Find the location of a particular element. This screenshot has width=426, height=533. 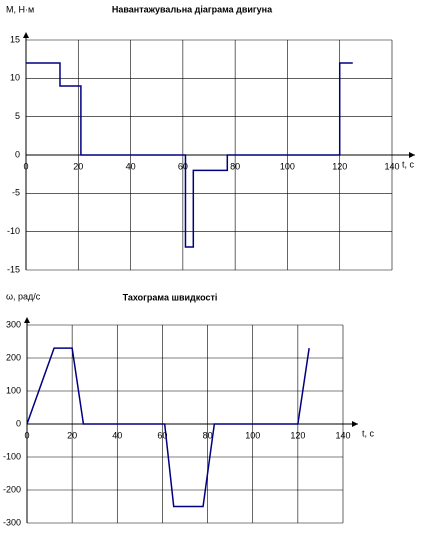

y-tick-label: -10 is located at coordinates (13, 231).